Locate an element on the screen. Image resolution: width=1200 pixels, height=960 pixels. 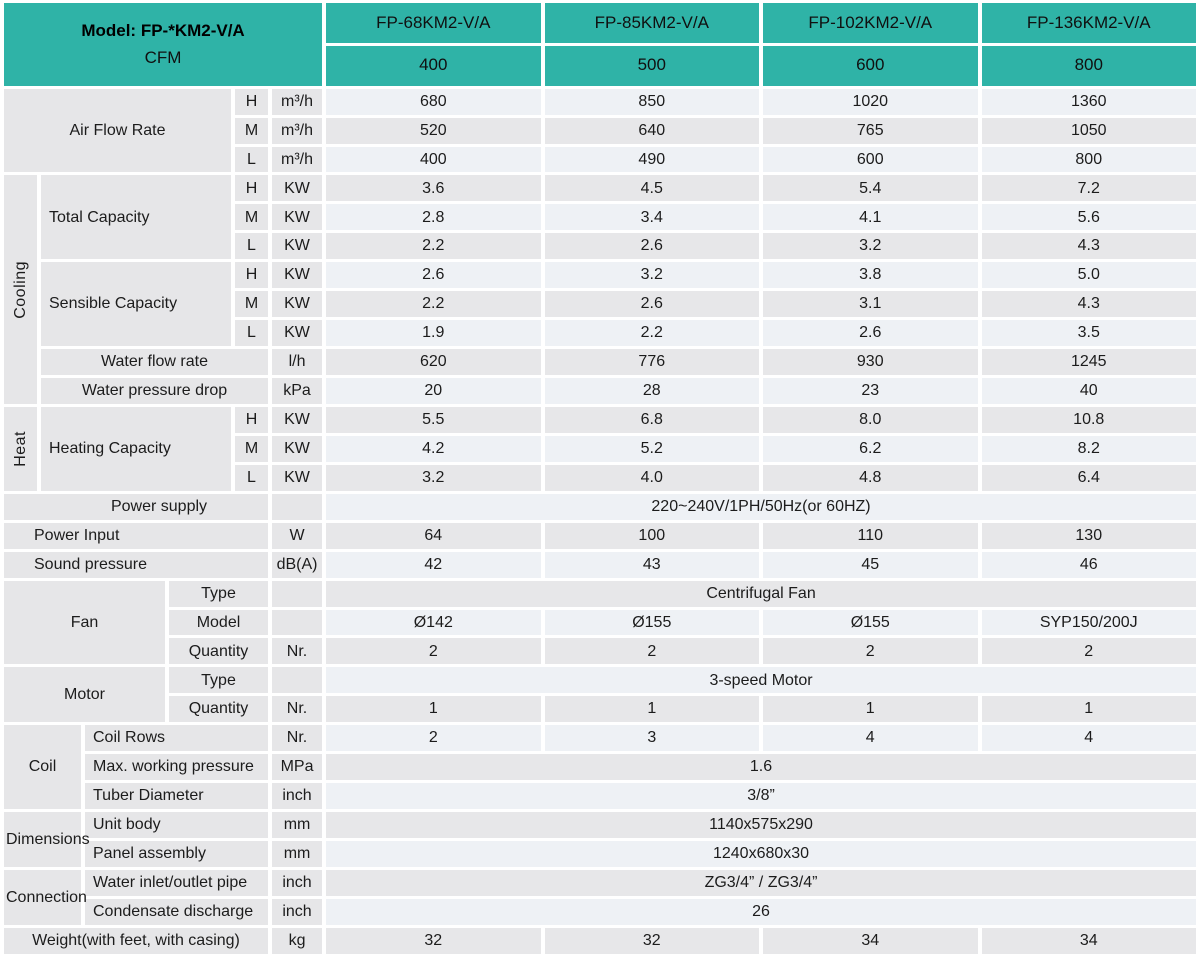
value-cell: 4.2 is located at coordinates (433, 448).